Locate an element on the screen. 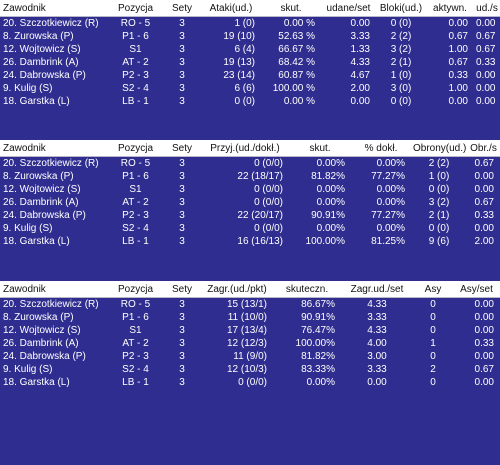  cell: 24. Dabrowska (P) is located at coordinates (44, 215).